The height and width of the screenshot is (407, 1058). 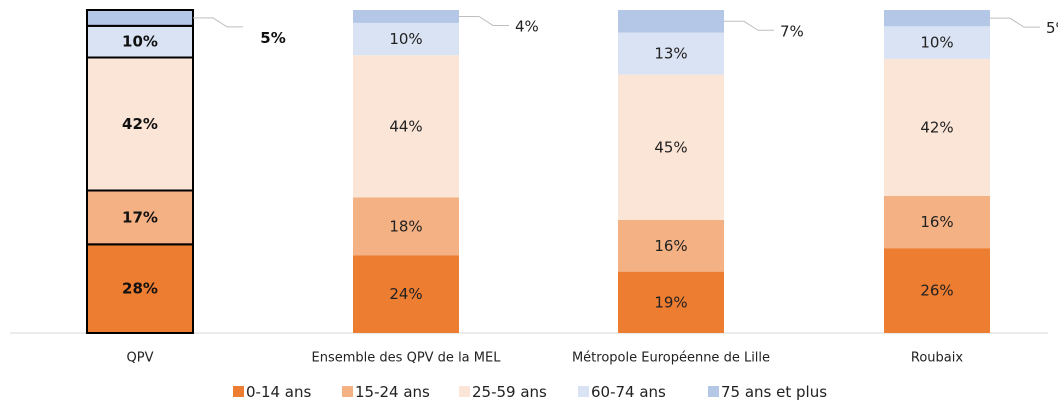 I want to click on legend-label-15-24-ans: 15-24 ans, so click(x=392, y=392).